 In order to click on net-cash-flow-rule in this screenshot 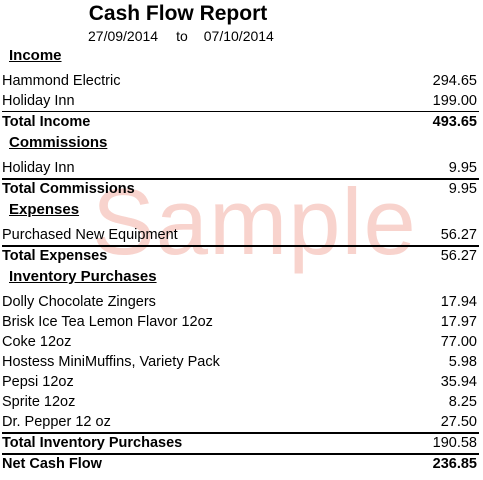, I will do `click(240, 454)`.